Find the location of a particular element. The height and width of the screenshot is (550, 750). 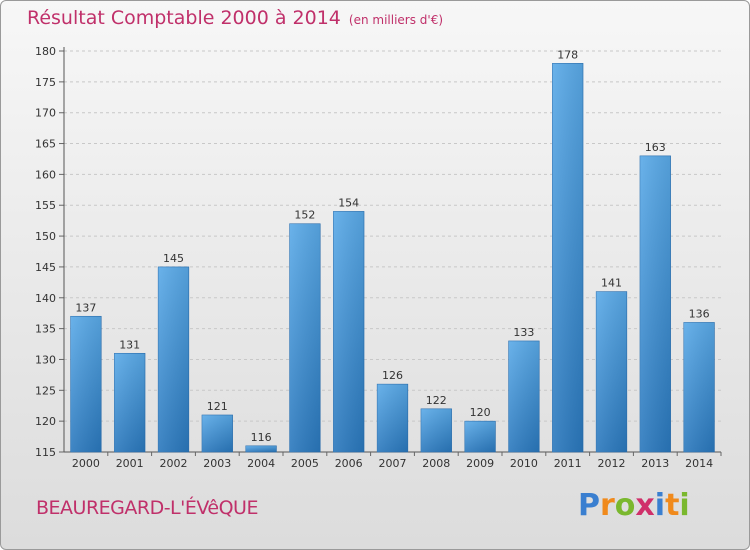

y-tick-label: 160 is located at coordinates (45, 174).